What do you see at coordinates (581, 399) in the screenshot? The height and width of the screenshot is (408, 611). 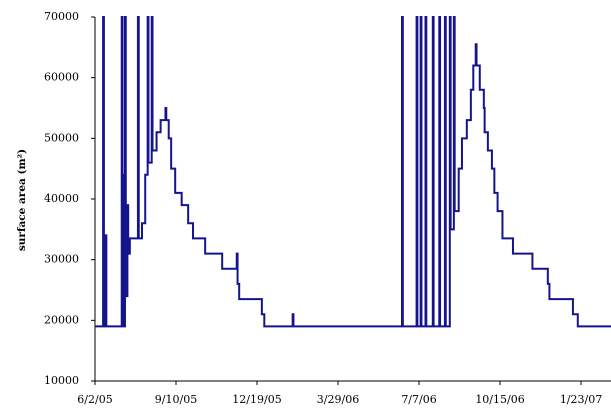 I see `x-tick-label: 1/23/07` at bounding box center [581, 399].